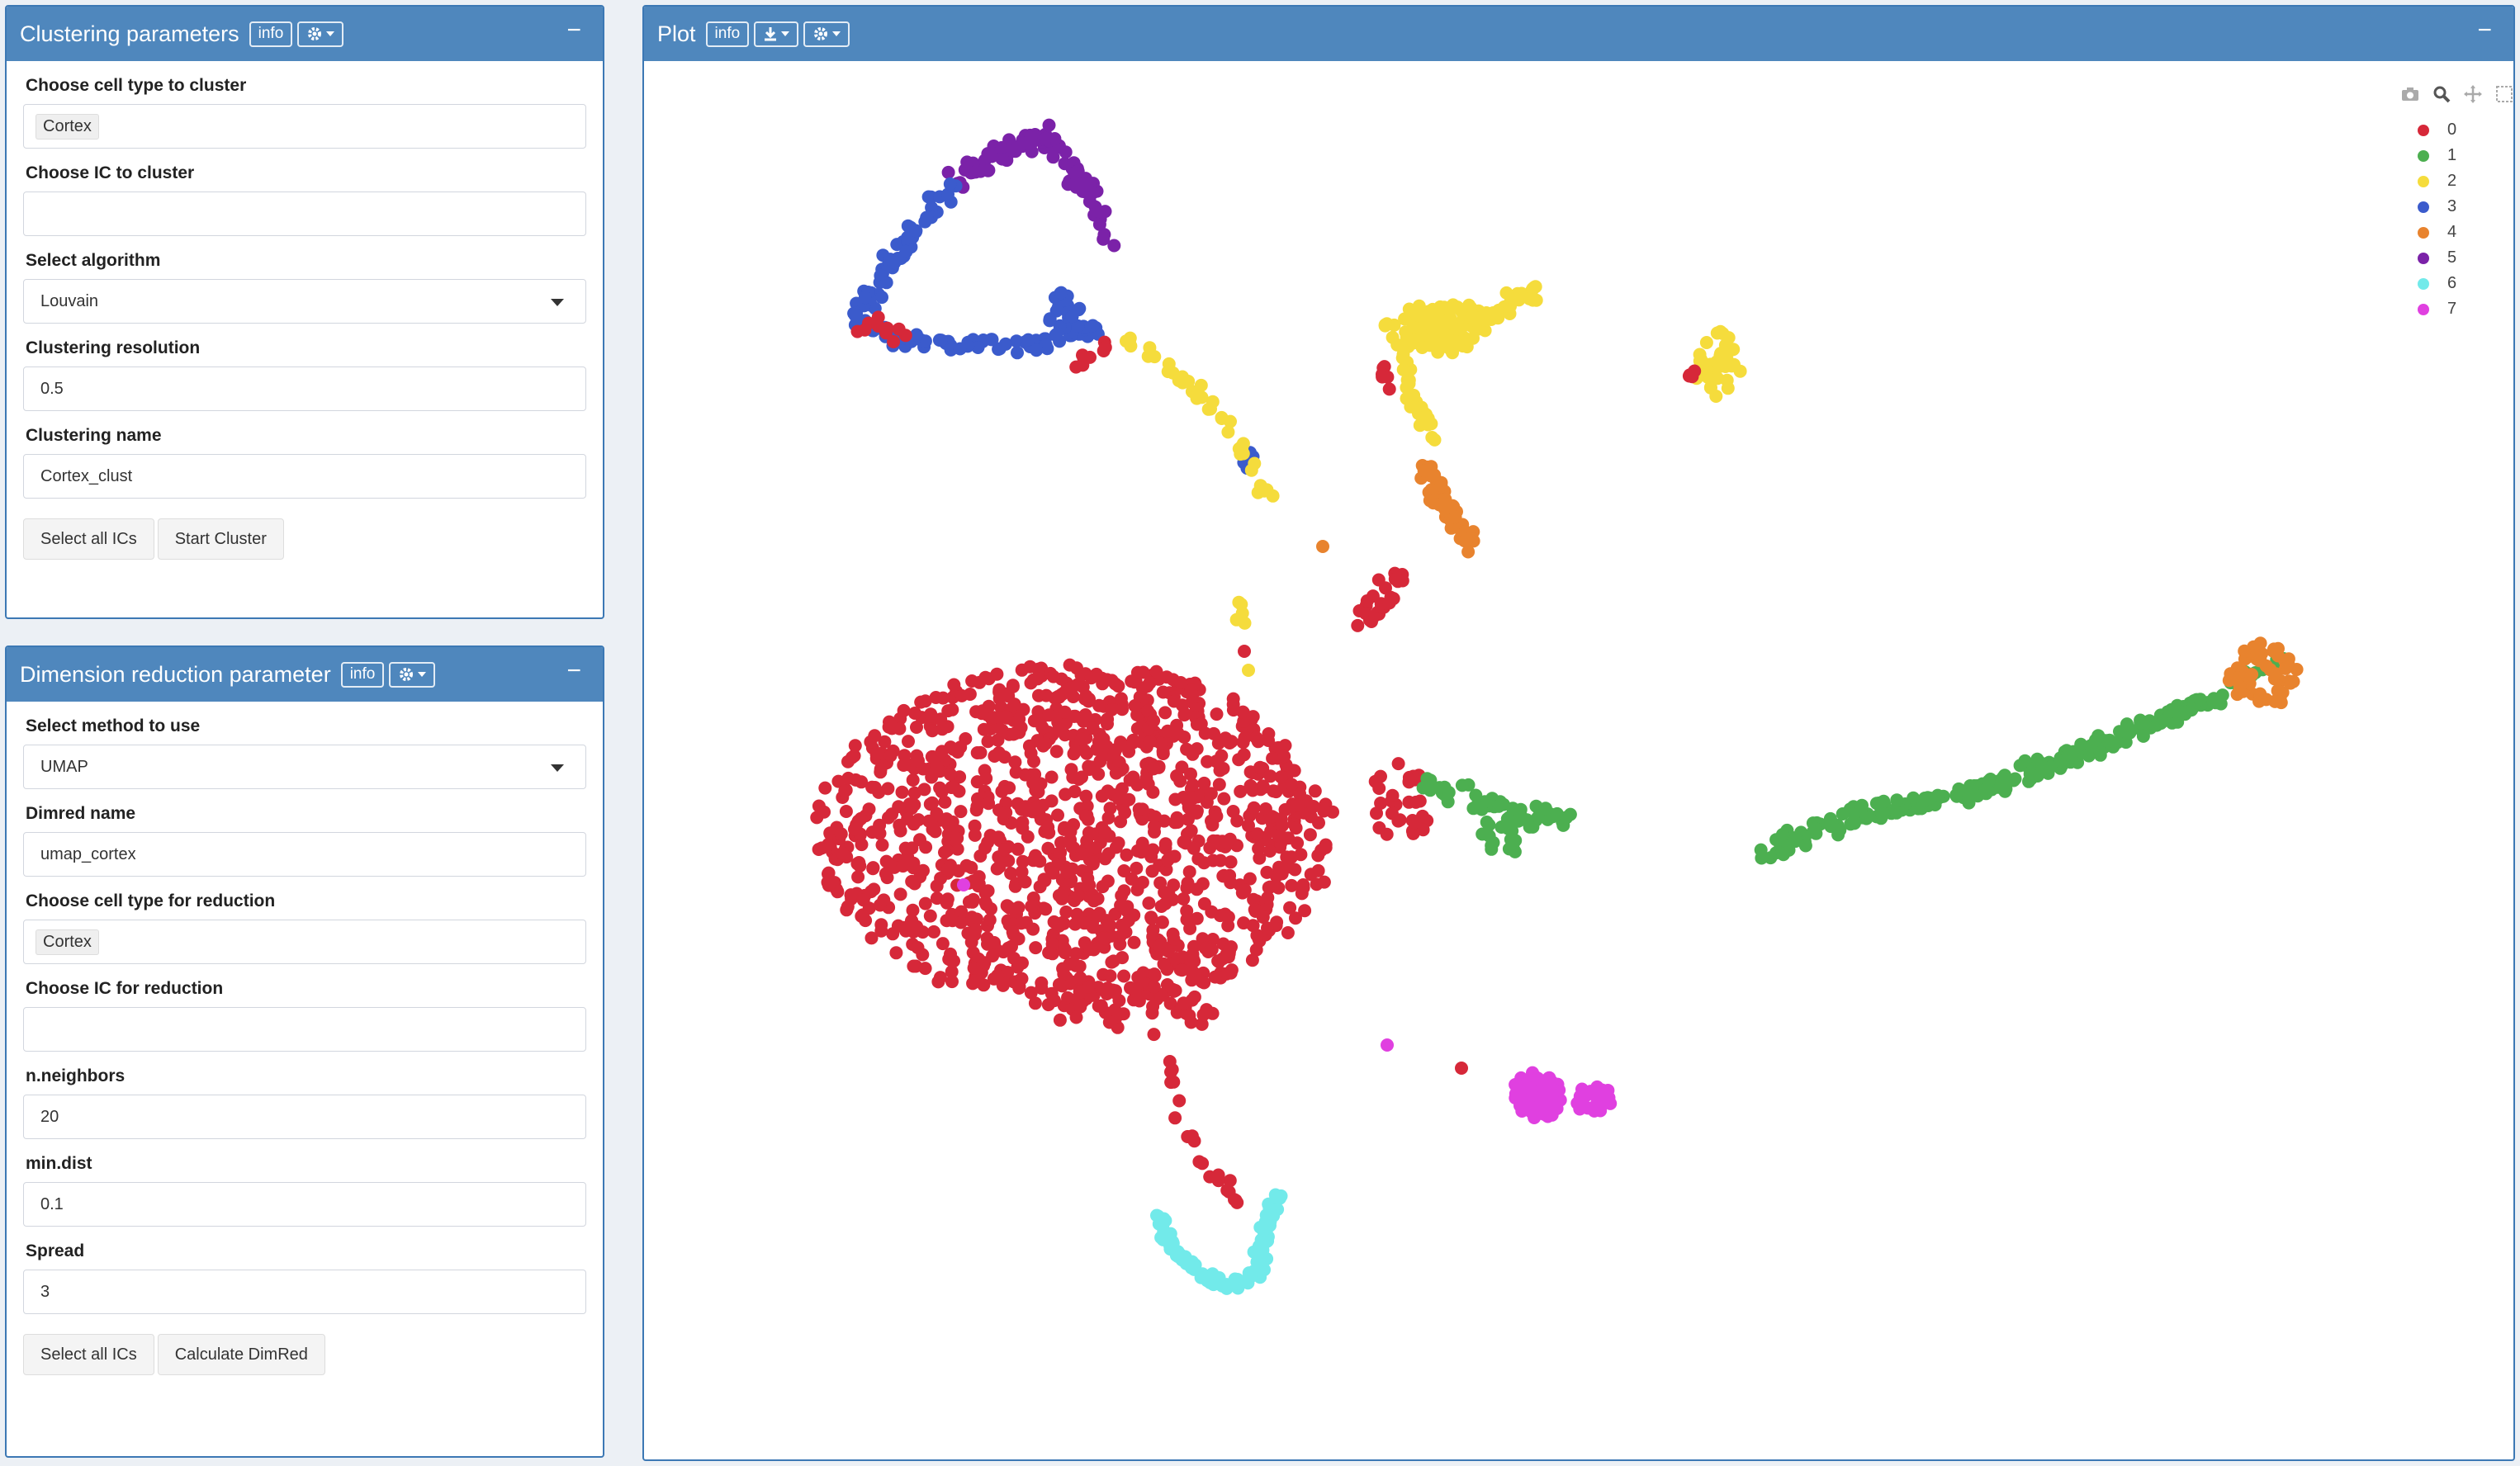  Describe the element at coordinates (412, 674) in the screenshot. I see `dimred-settings-button` at that location.